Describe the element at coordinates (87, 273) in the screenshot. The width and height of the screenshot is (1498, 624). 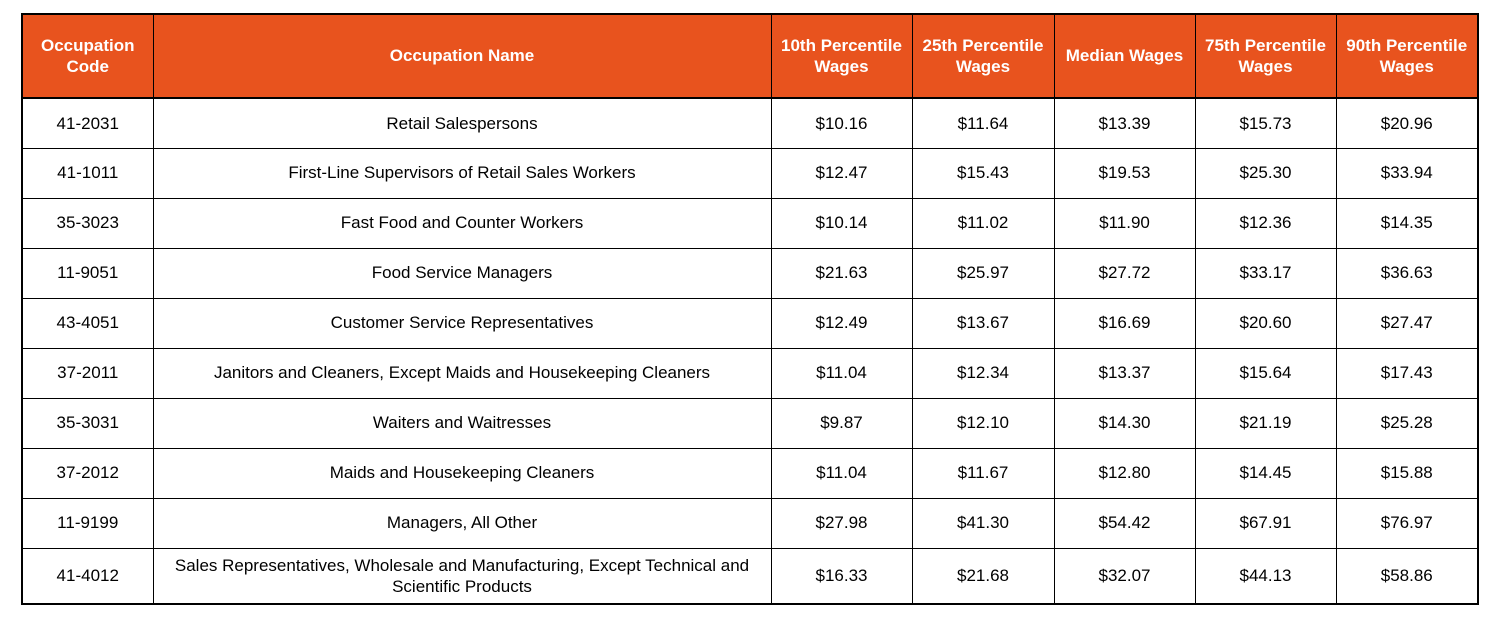
I see `occupation-code-cell: 11-9051` at that location.